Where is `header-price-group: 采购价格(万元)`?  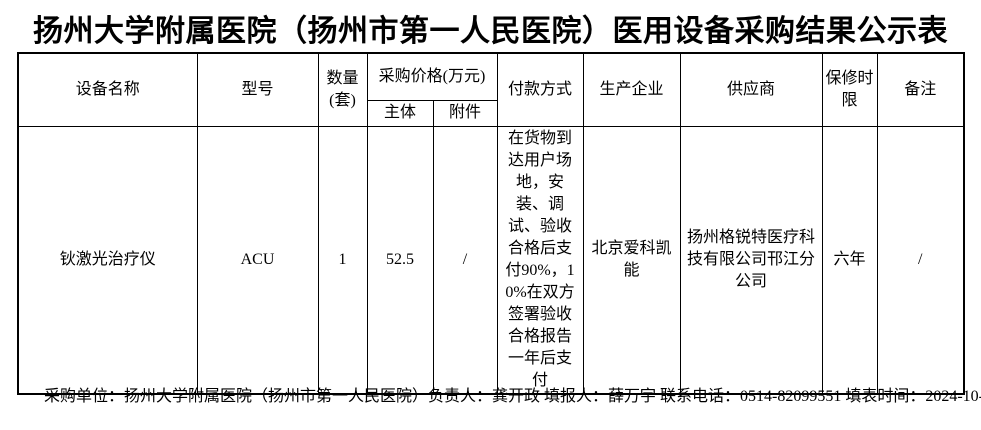
header-price-group: 采购价格(万元) is located at coordinates (432, 76).